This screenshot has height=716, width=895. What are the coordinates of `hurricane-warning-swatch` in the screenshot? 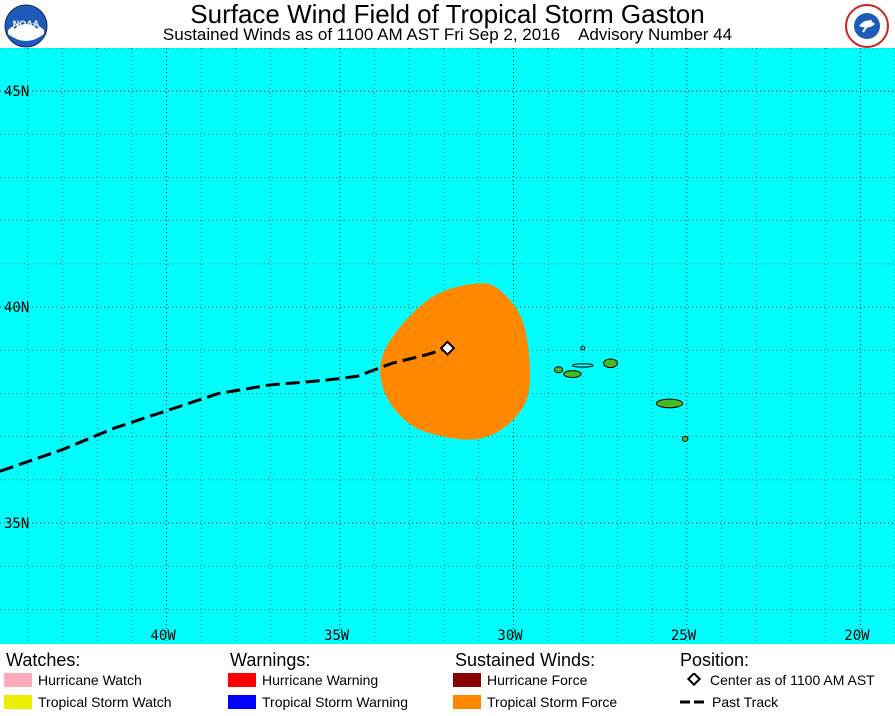 It's located at (242, 680).